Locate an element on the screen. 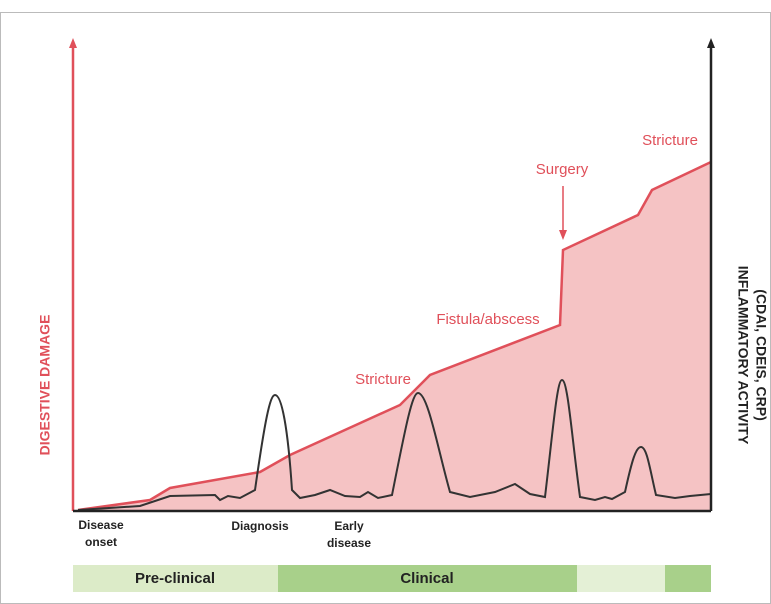 Image resolution: width=771 pixels, height=604 pixels. left-arrow is located at coordinates (73, 43).